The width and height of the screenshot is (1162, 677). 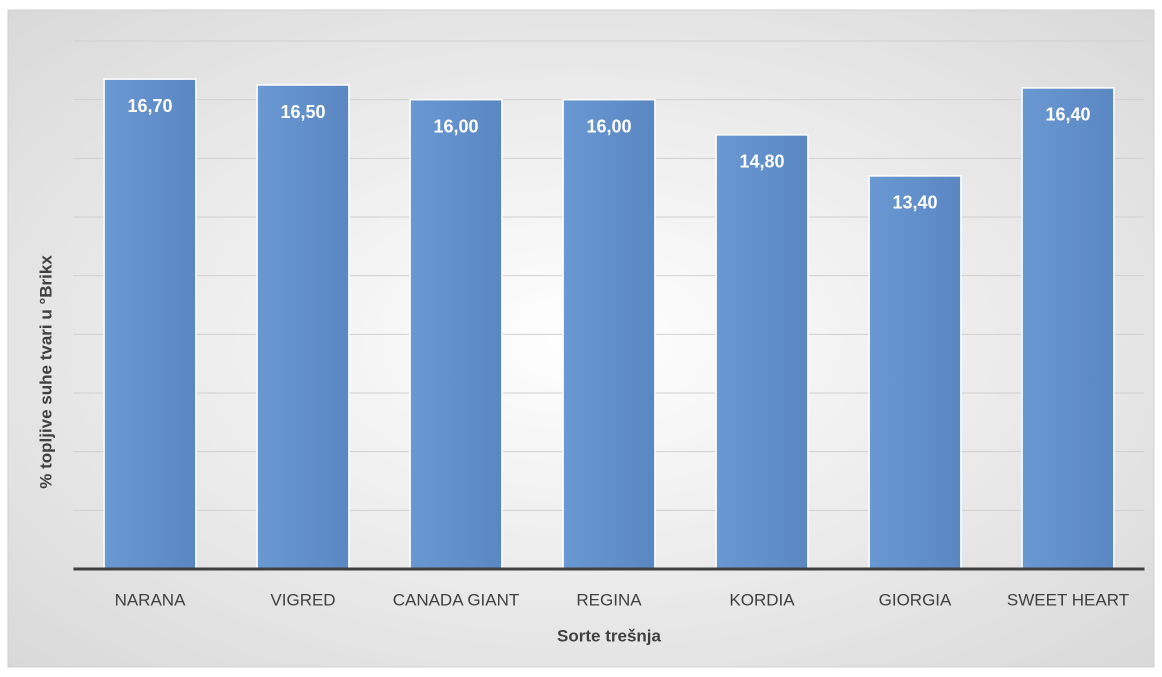 I want to click on y-axis-title: % topljive suhe tvari u °Brikx, so click(x=45, y=372).